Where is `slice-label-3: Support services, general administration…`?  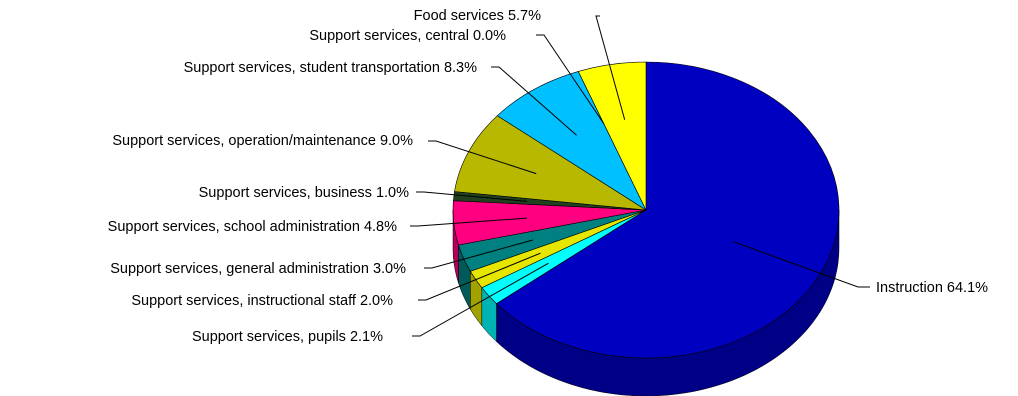
slice-label-3: Support services, general administration… is located at coordinates (258, 269).